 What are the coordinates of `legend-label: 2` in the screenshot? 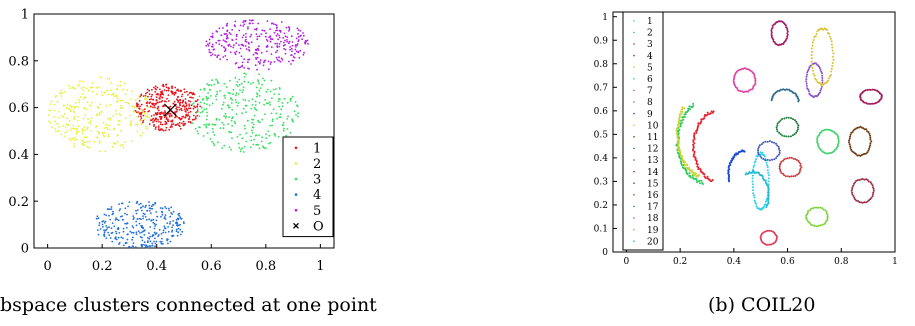 It's located at (650, 34).